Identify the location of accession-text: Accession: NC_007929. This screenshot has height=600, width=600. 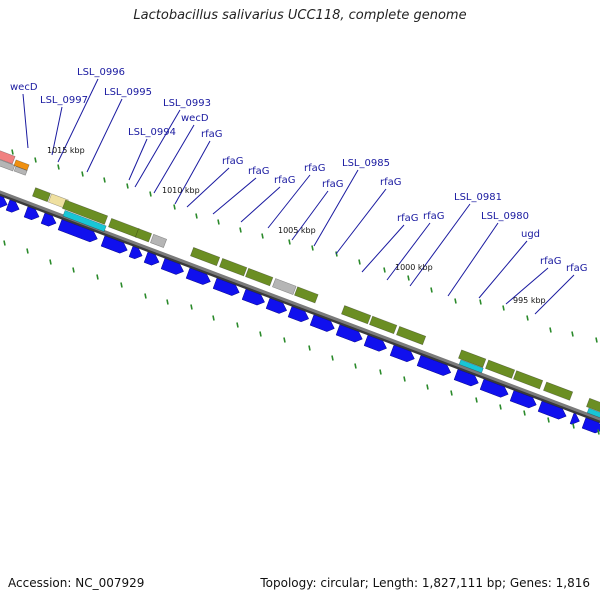
(76, 583).